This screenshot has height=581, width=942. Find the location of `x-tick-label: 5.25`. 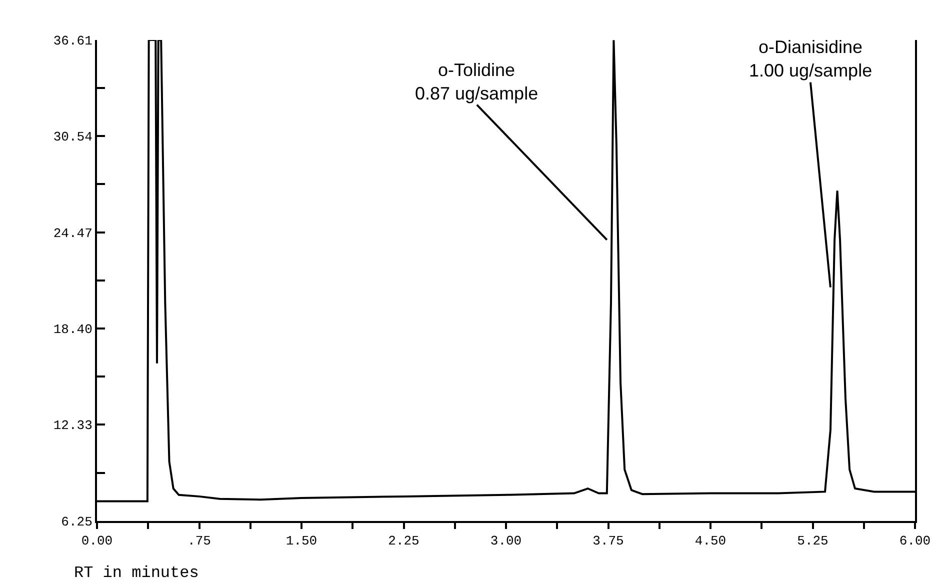

x-tick-label: 5.25 is located at coordinates (812, 541).